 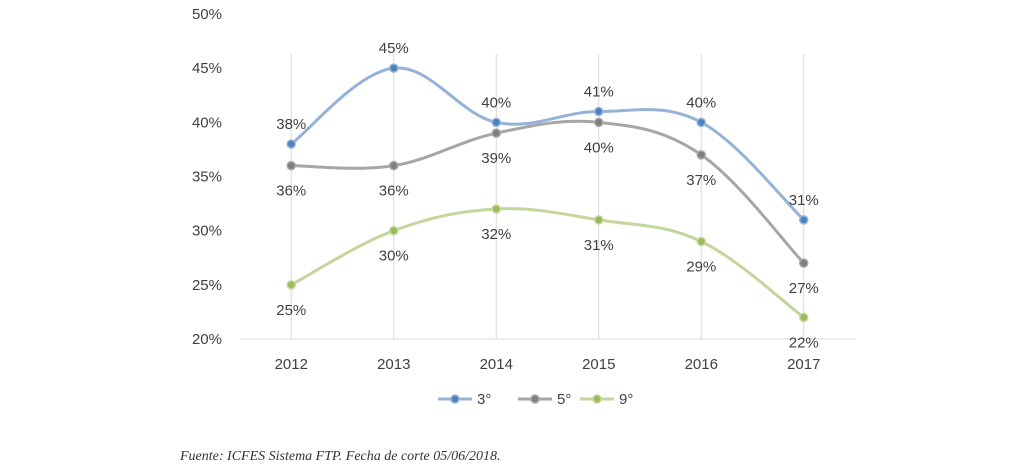 What do you see at coordinates (207, 231) in the screenshot?
I see `y-tick-label: 30%` at bounding box center [207, 231].